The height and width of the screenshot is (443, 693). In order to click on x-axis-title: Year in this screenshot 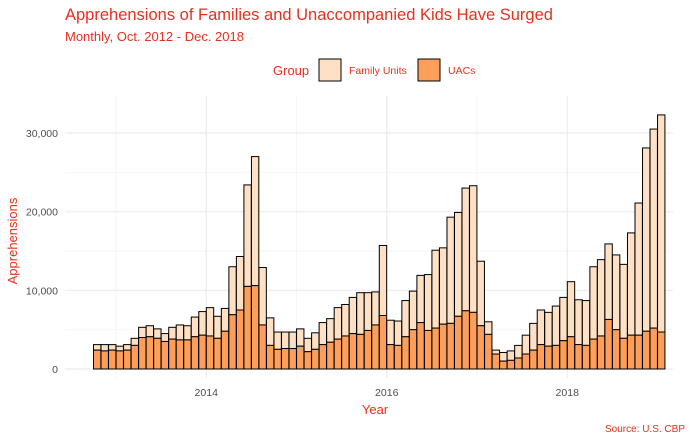, I will do `click(375, 409)`.